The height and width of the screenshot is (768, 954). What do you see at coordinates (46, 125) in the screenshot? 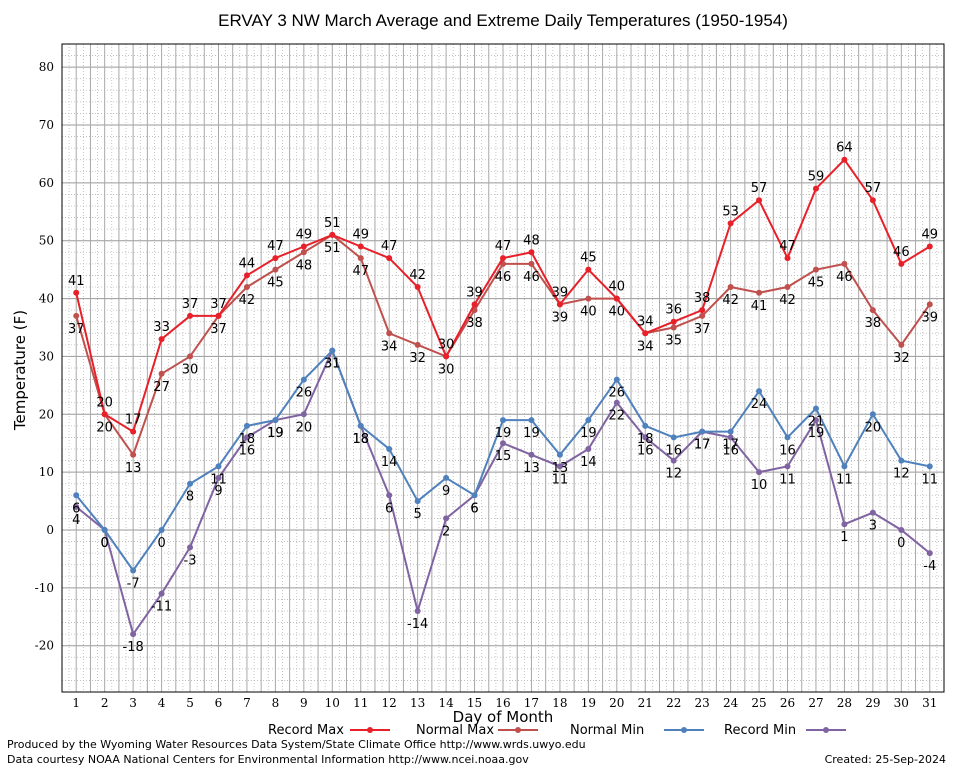
I see `y-tick-label: 70` at bounding box center [46, 125].